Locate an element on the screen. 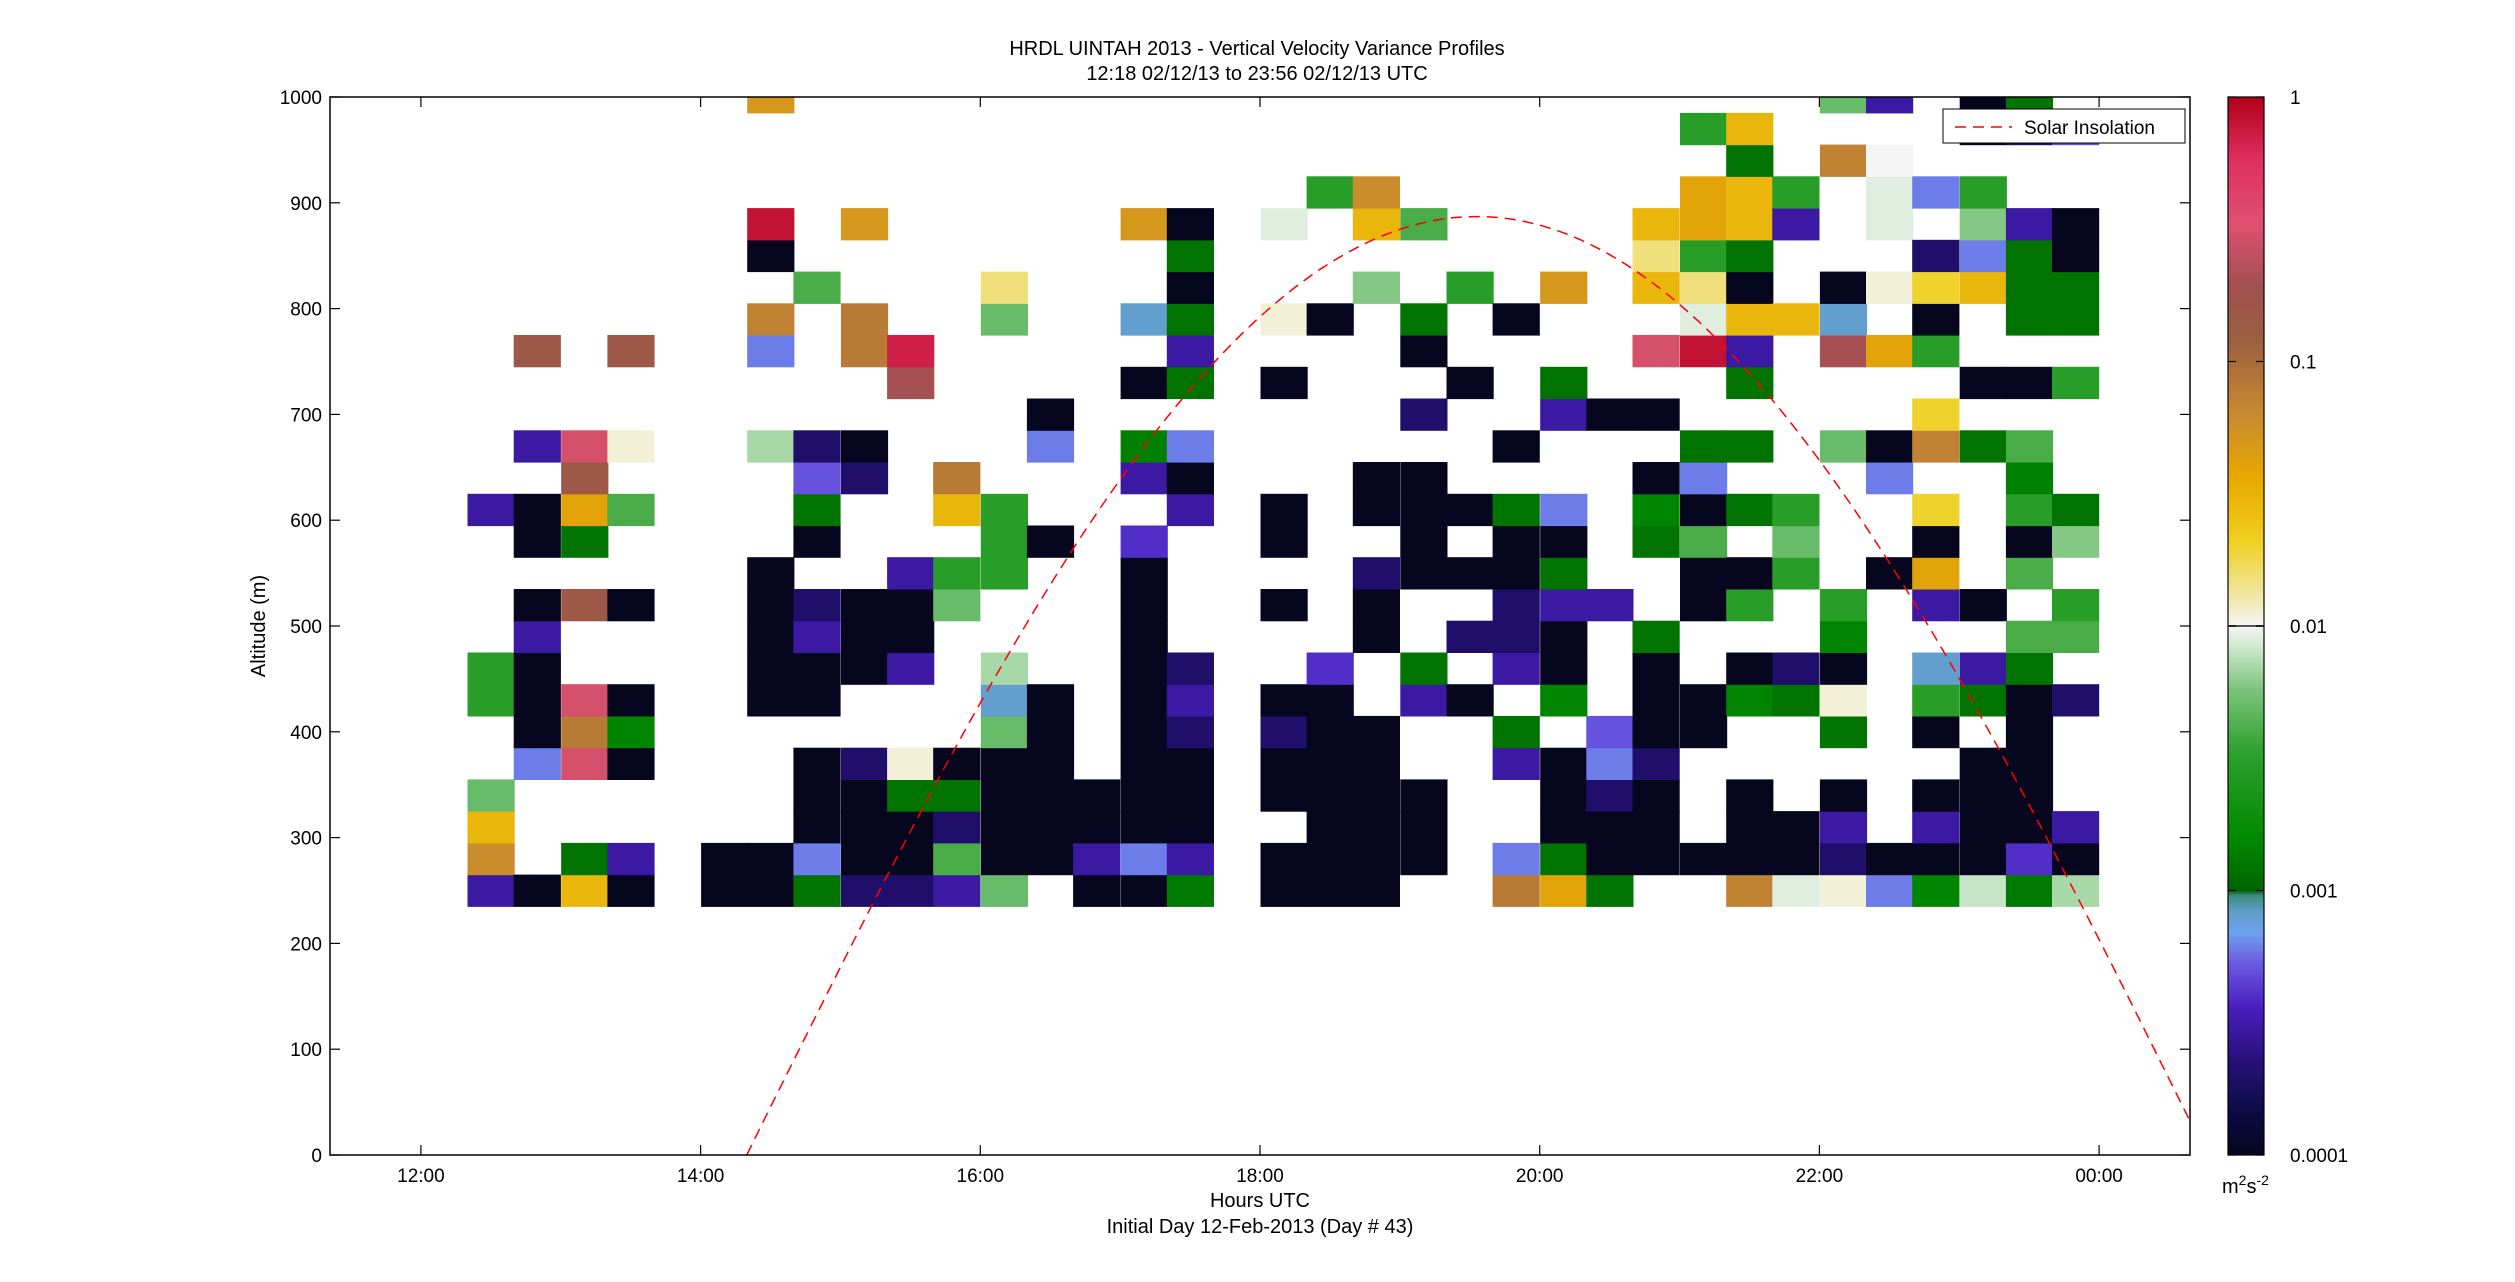  x-tick-label: 12:00 is located at coordinates (421, 1176).